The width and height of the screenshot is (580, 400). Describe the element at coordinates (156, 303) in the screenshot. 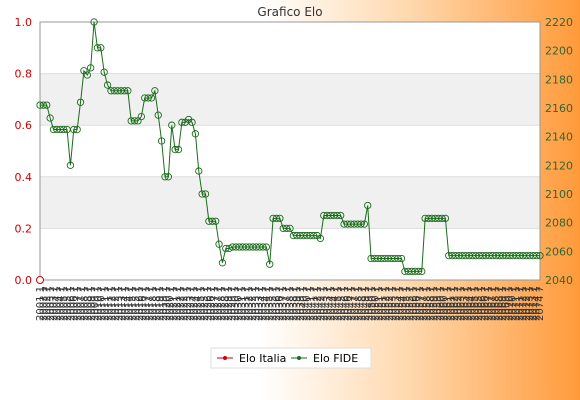

I see `x-tick-label: 2018 7` at that location.